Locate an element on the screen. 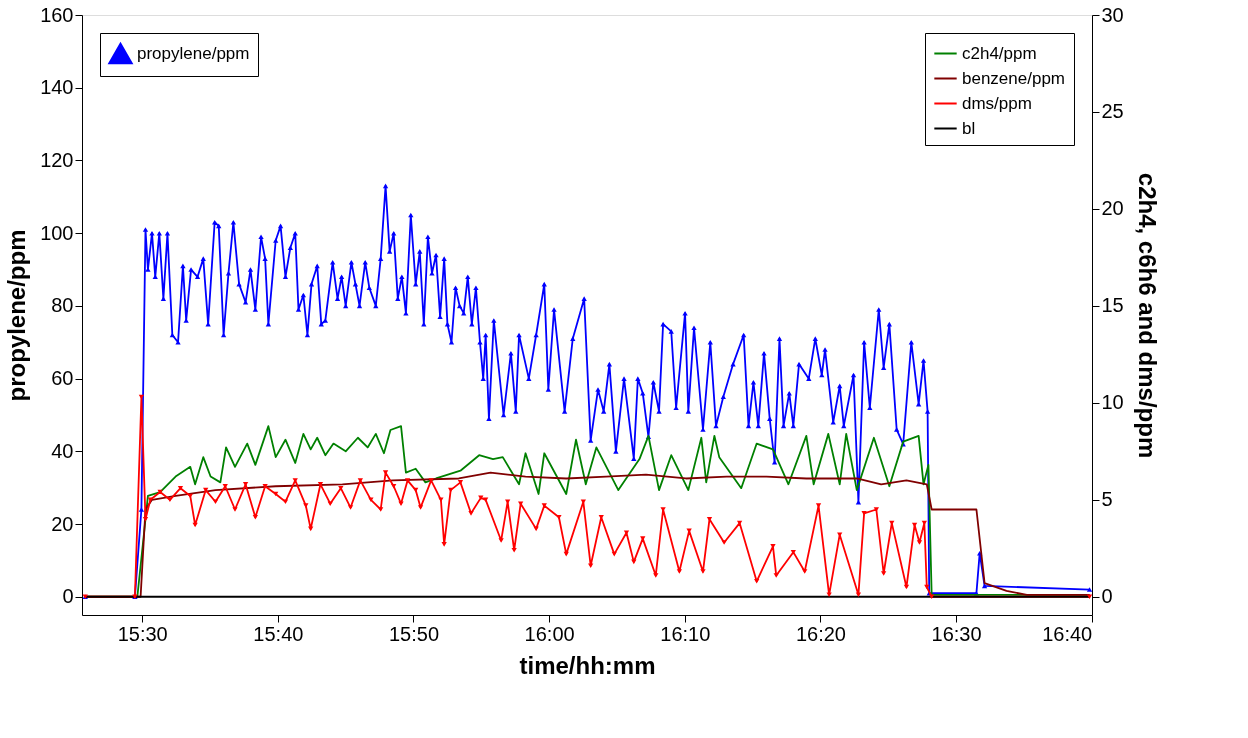 The height and width of the screenshot is (738, 1248). legend-label: propylene/ppm is located at coordinates (193, 53).